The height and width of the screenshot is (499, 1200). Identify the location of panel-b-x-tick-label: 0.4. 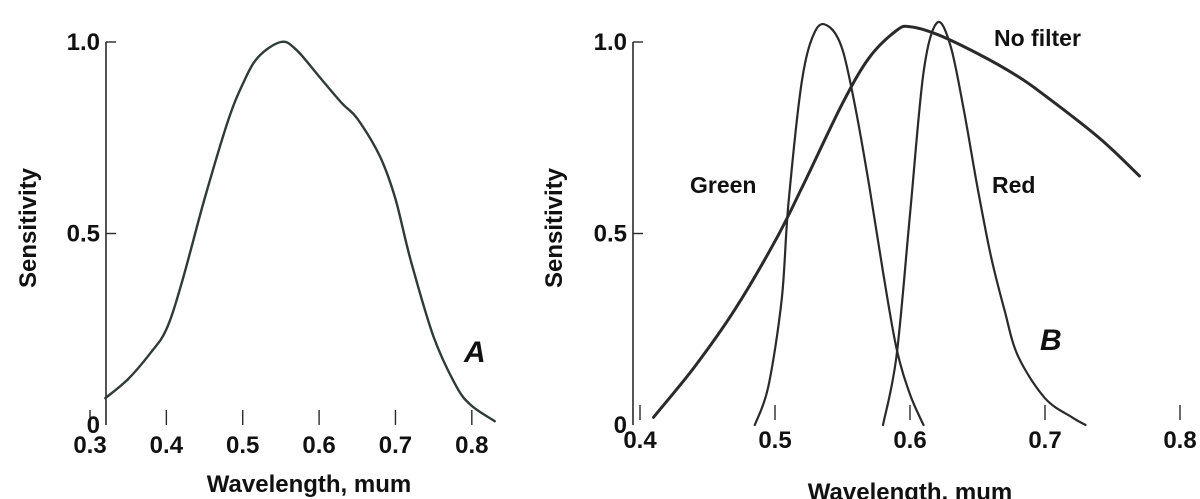
(640, 440).